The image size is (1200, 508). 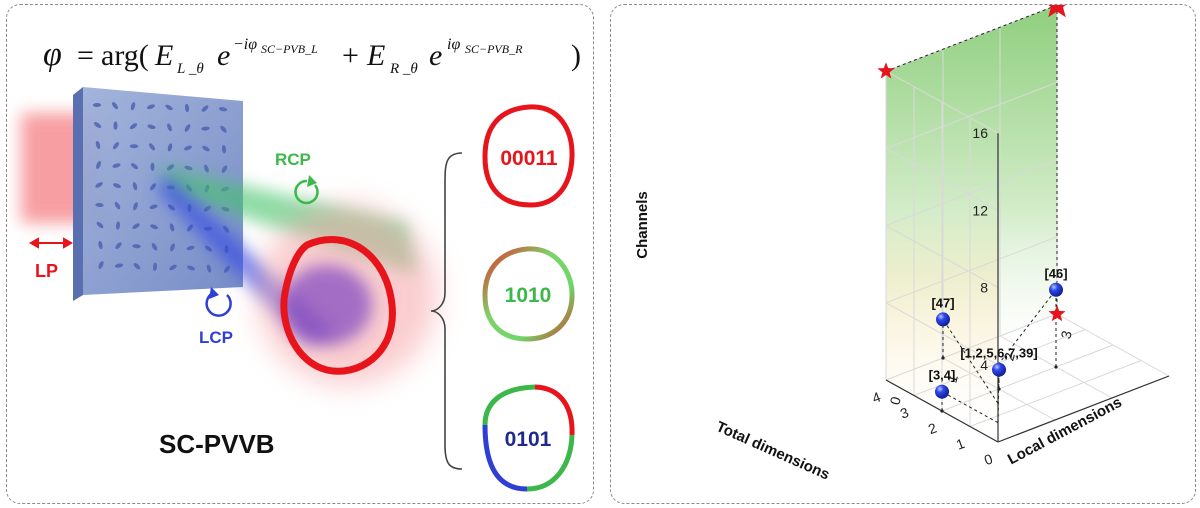 I want to click on lp-label: LP, so click(x=46, y=271).